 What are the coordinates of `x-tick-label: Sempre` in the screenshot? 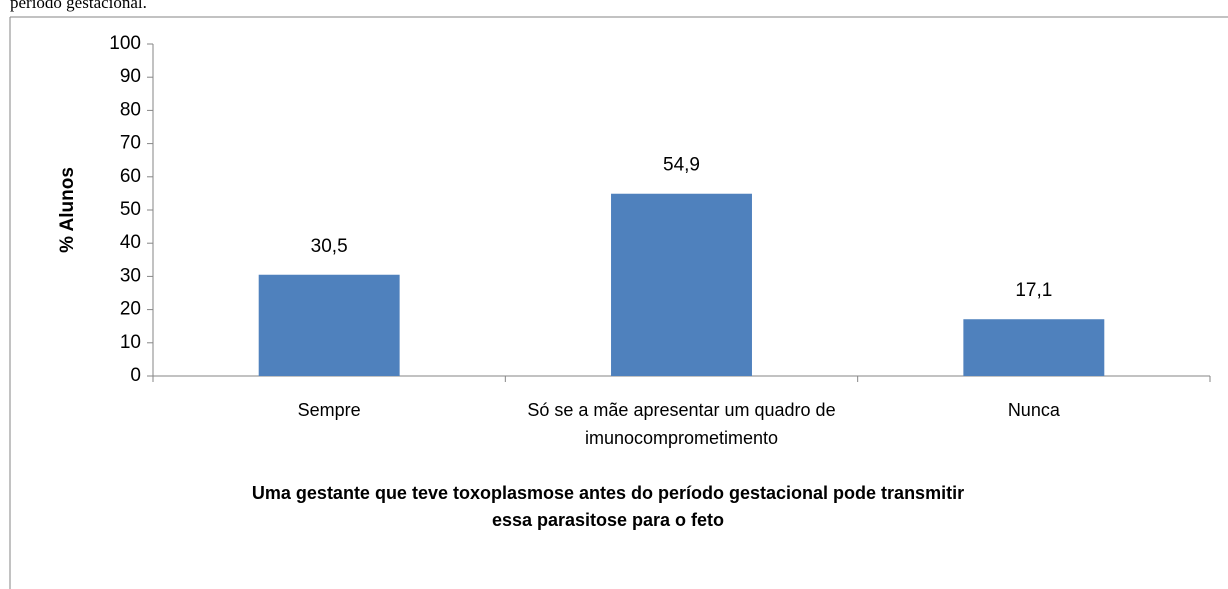 It's located at (329, 410).